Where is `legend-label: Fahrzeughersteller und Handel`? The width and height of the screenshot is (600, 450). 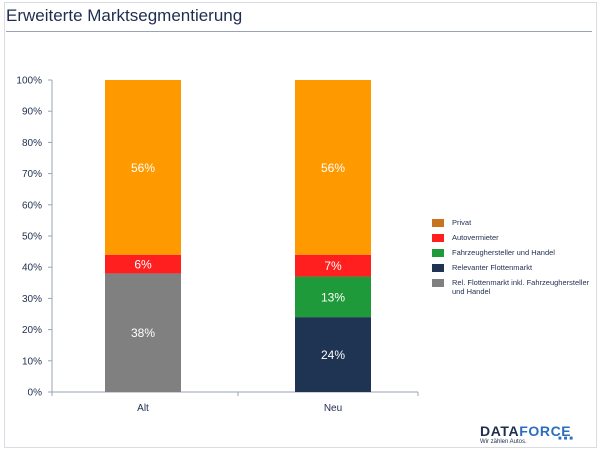 legend-label: Fahrzeughersteller und Handel is located at coordinates (503, 252).